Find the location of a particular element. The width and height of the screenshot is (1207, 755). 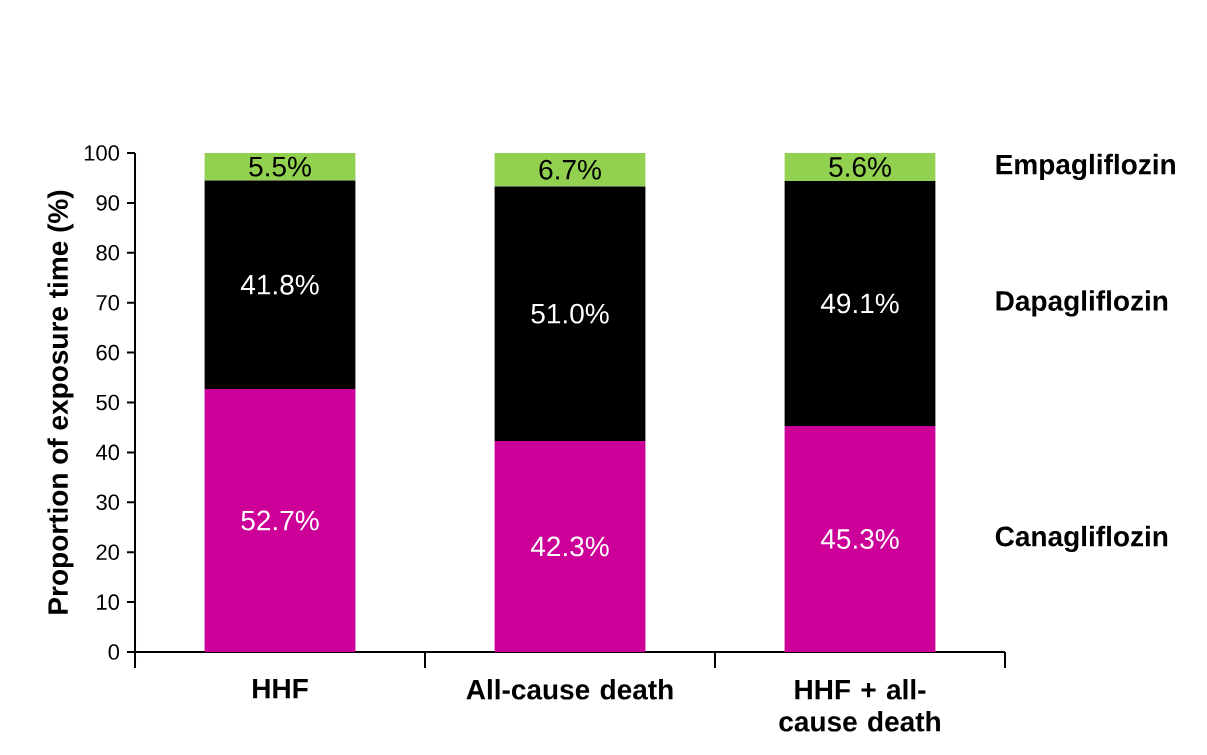

y-axis-title: Proportion of exposure time (%) is located at coordinates (60, 402).